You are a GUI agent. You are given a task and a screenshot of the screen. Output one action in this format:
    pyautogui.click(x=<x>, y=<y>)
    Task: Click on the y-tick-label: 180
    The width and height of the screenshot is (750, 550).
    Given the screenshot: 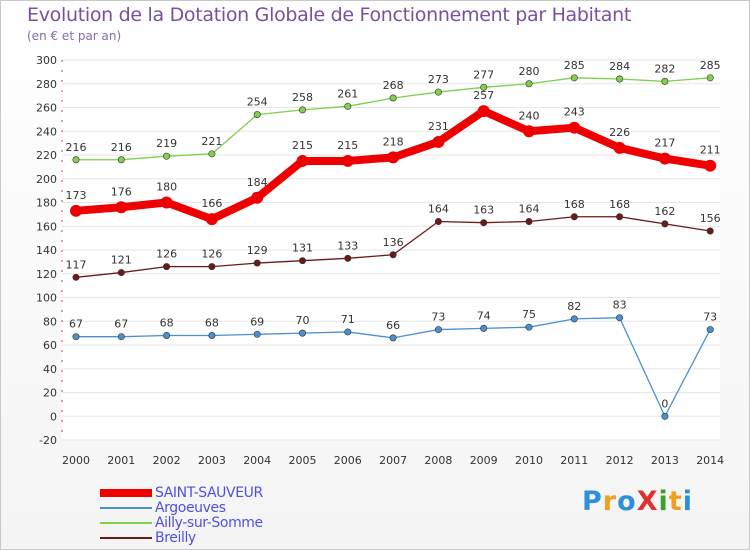 What is the action you would take?
    pyautogui.click(x=46, y=203)
    